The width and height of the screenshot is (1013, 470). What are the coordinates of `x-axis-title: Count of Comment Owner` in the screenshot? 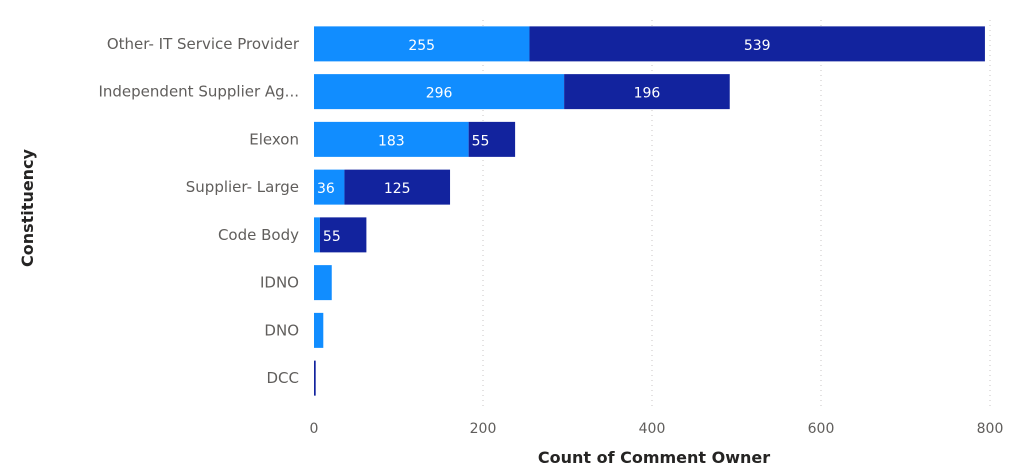 It's located at (654, 457).